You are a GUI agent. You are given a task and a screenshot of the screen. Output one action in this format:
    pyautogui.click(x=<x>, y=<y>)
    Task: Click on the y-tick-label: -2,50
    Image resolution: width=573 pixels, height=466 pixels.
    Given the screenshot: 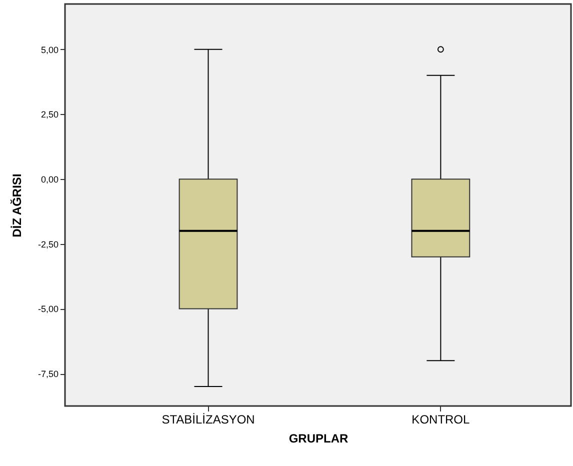 What is the action you would take?
    pyautogui.click(x=48, y=244)
    